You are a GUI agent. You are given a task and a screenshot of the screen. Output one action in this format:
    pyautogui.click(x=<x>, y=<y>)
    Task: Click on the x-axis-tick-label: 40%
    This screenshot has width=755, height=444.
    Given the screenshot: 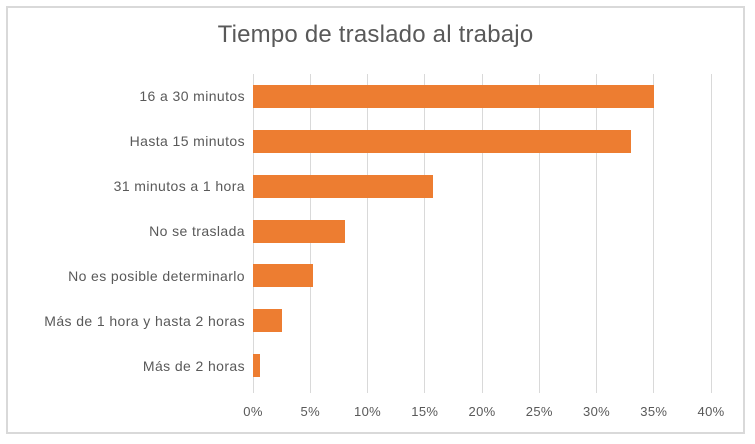 What is the action you would take?
    pyautogui.click(x=711, y=411)
    